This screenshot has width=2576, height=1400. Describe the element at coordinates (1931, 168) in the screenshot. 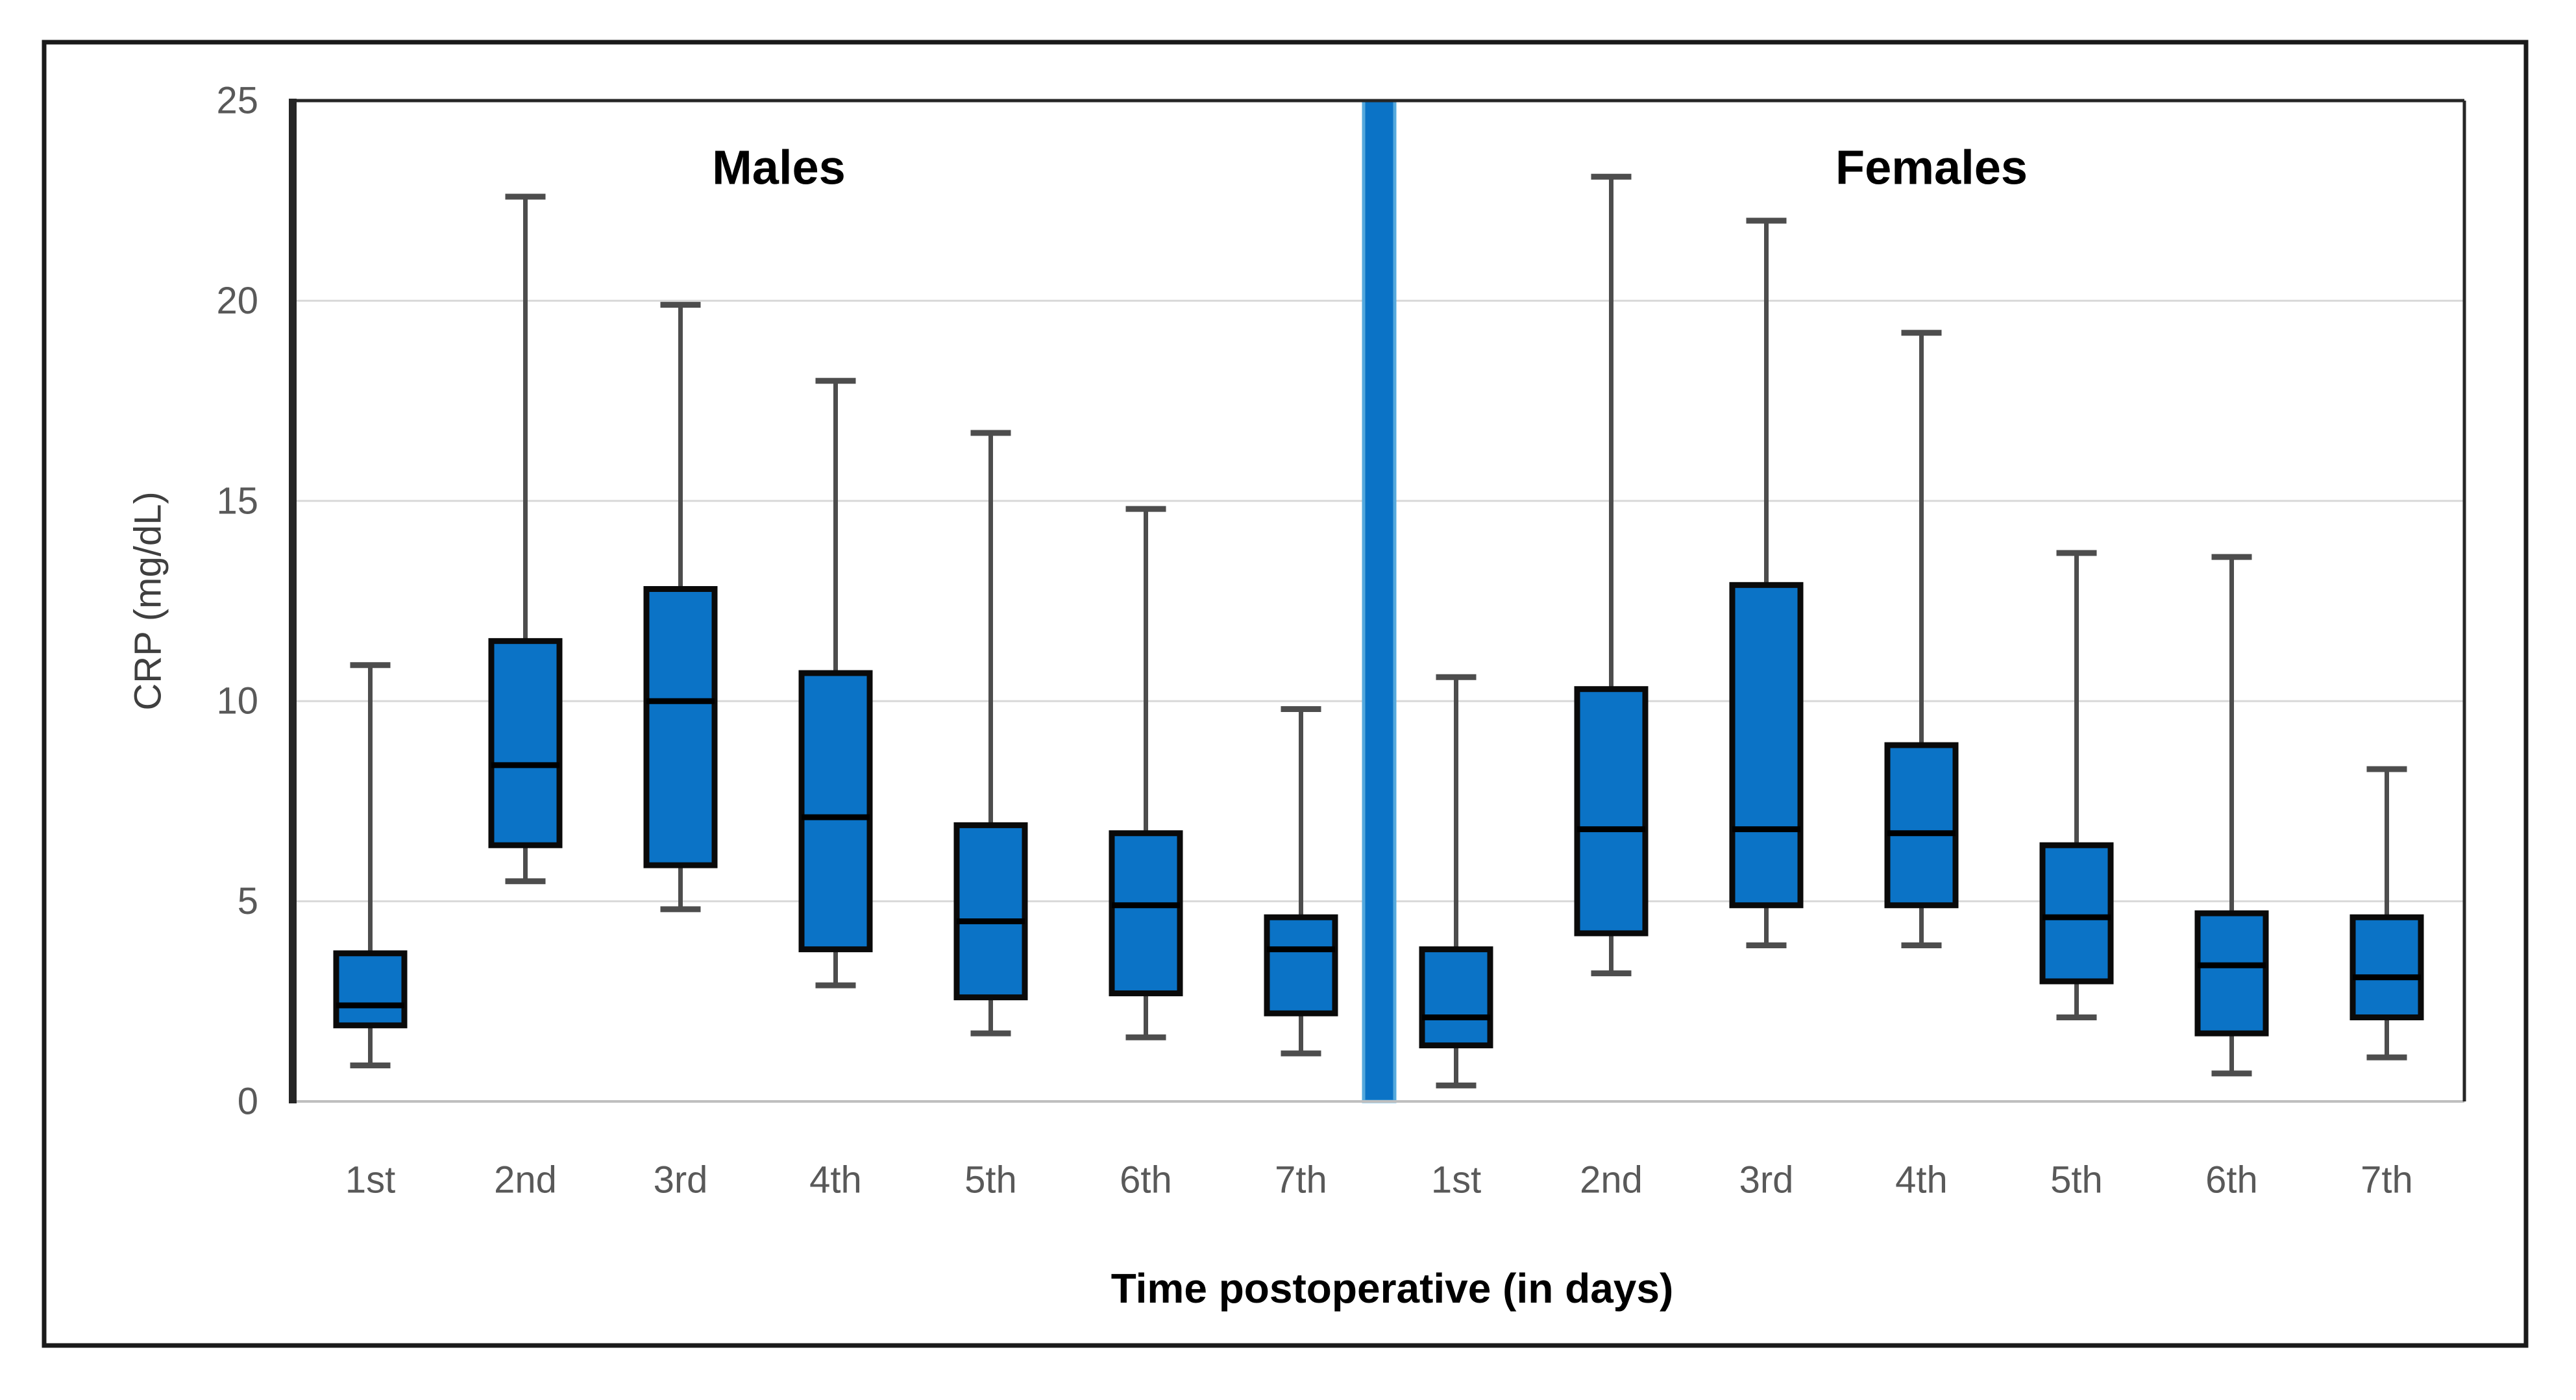

I see `group-title-females: Females` at that location.